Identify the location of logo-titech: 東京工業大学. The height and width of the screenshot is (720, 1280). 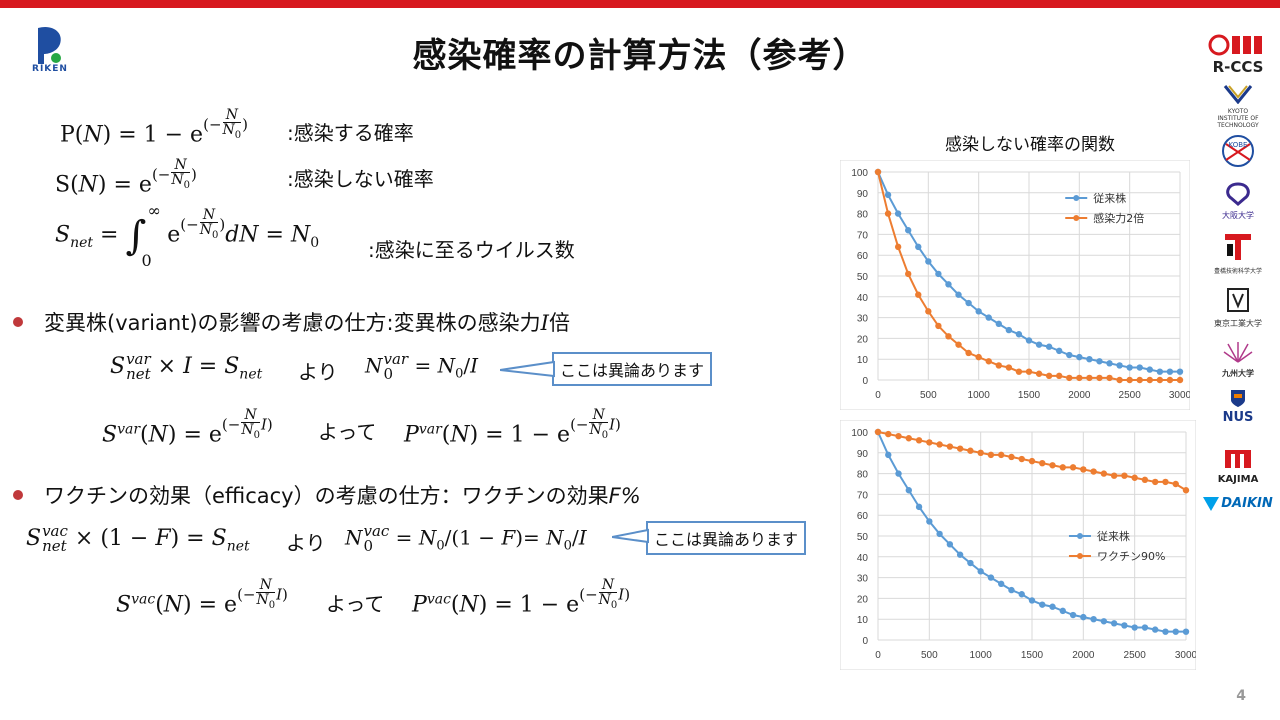
(1238, 307).